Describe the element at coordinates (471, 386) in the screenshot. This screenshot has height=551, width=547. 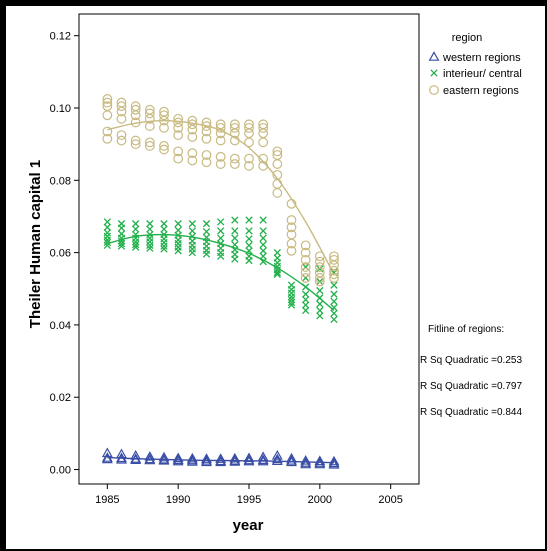
I see `fit-note-central: R Sq Quadratic =0.797` at that location.